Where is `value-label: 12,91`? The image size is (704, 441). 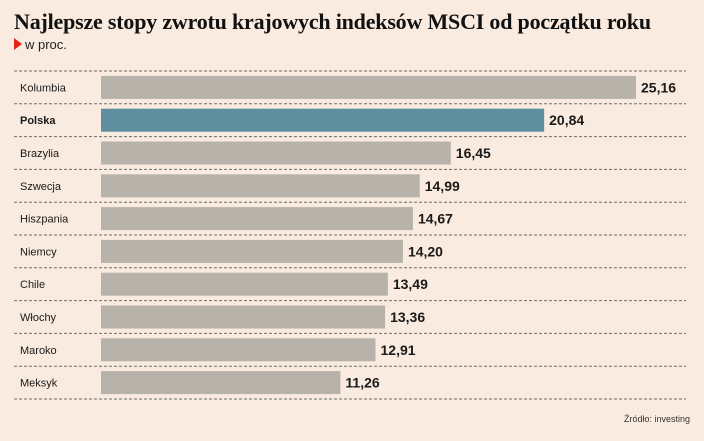 value-label: 12,91 is located at coordinates (398, 350).